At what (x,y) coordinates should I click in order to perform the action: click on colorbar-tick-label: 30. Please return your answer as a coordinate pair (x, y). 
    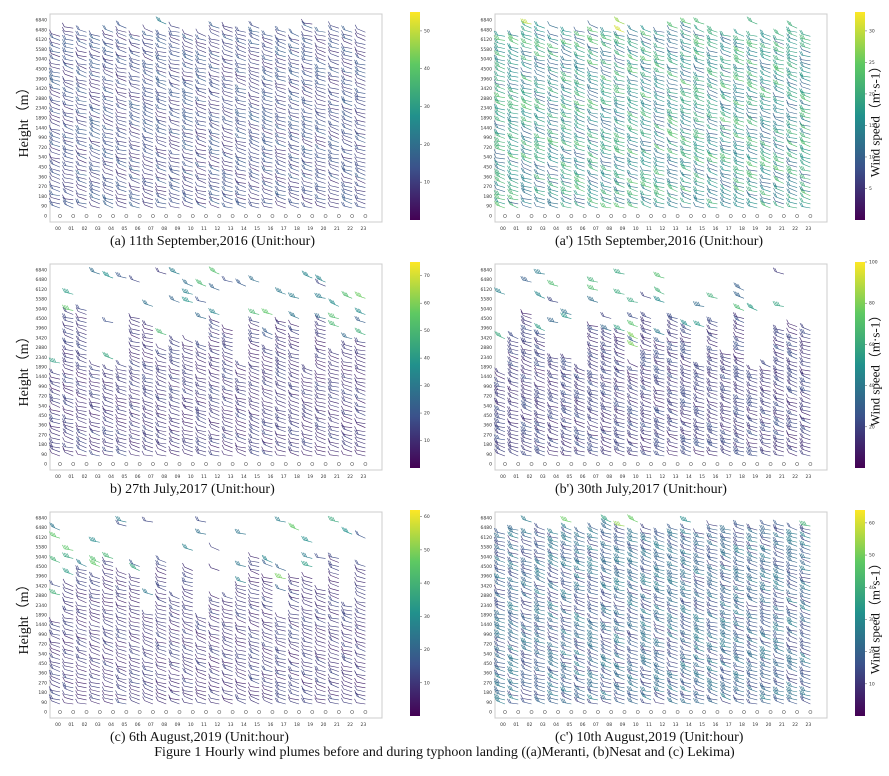
    Looking at the image, I should click on (427, 107).